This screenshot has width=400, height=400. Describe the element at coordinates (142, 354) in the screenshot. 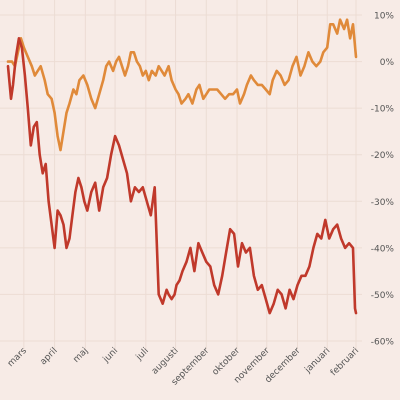

I see `x-tick-label: juli` at that location.